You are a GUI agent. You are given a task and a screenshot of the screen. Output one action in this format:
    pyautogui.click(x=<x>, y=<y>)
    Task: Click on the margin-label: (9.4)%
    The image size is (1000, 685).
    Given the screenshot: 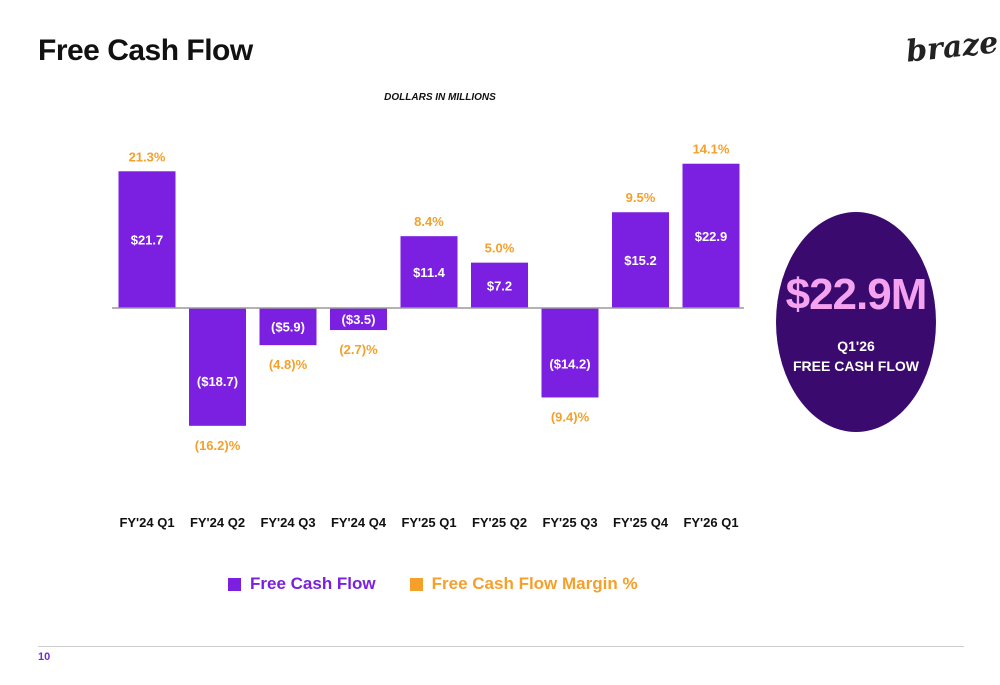 What is the action you would take?
    pyautogui.click(x=570, y=416)
    